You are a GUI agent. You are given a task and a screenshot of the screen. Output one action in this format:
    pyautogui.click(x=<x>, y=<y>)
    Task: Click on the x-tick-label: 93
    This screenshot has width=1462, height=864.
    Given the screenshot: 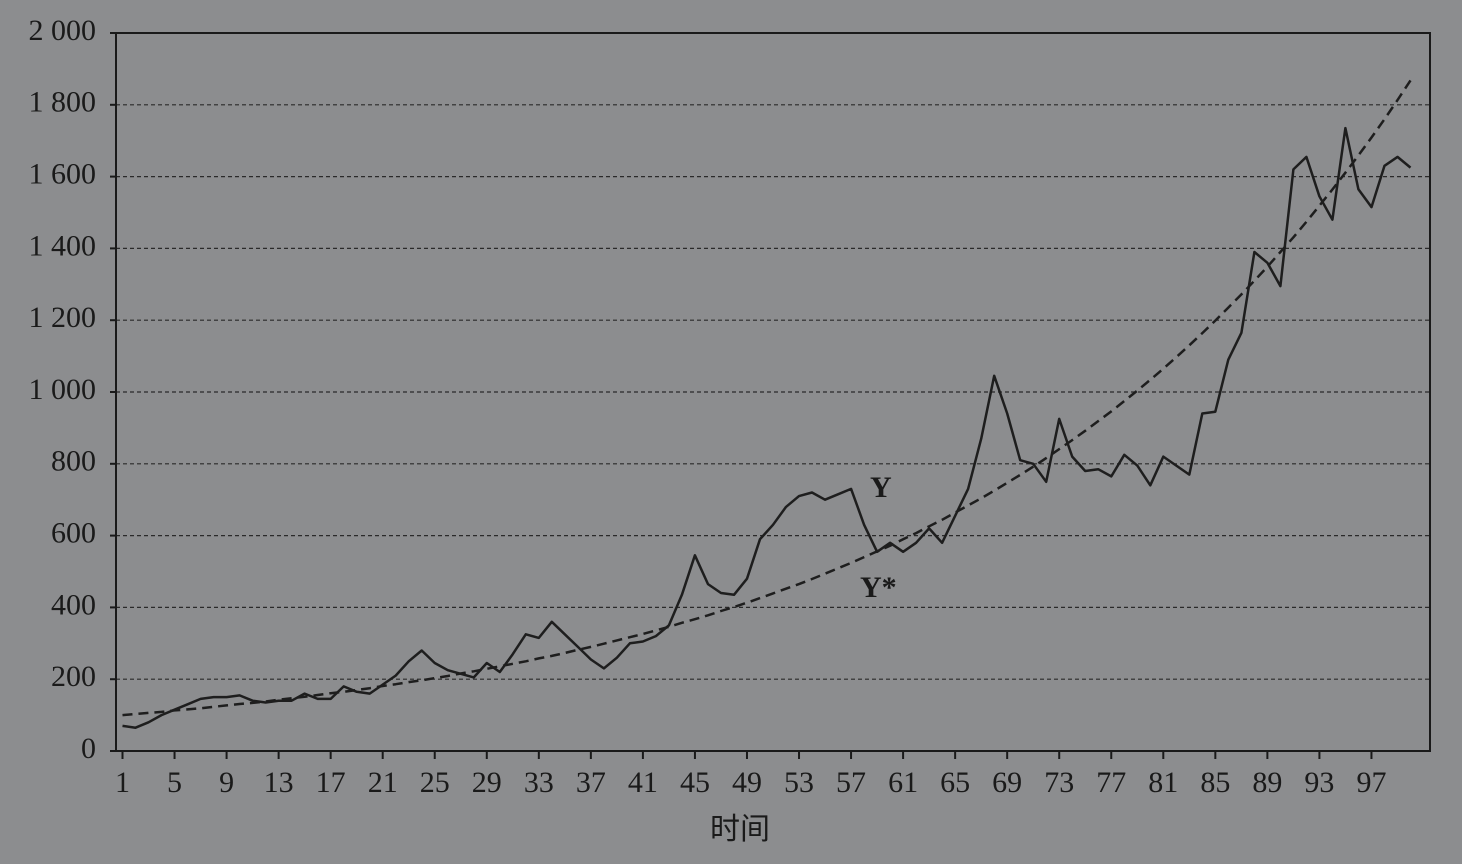 What is the action you would take?
    pyautogui.click(x=1319, y=782)
    